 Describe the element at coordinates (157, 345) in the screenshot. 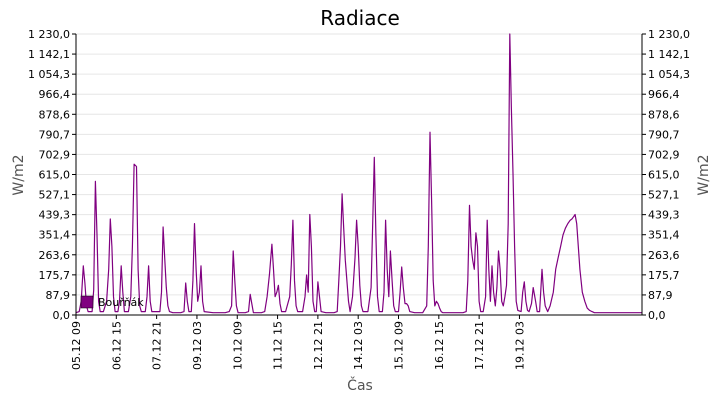

I see `x-tick-label: 07.12 21` at that location.